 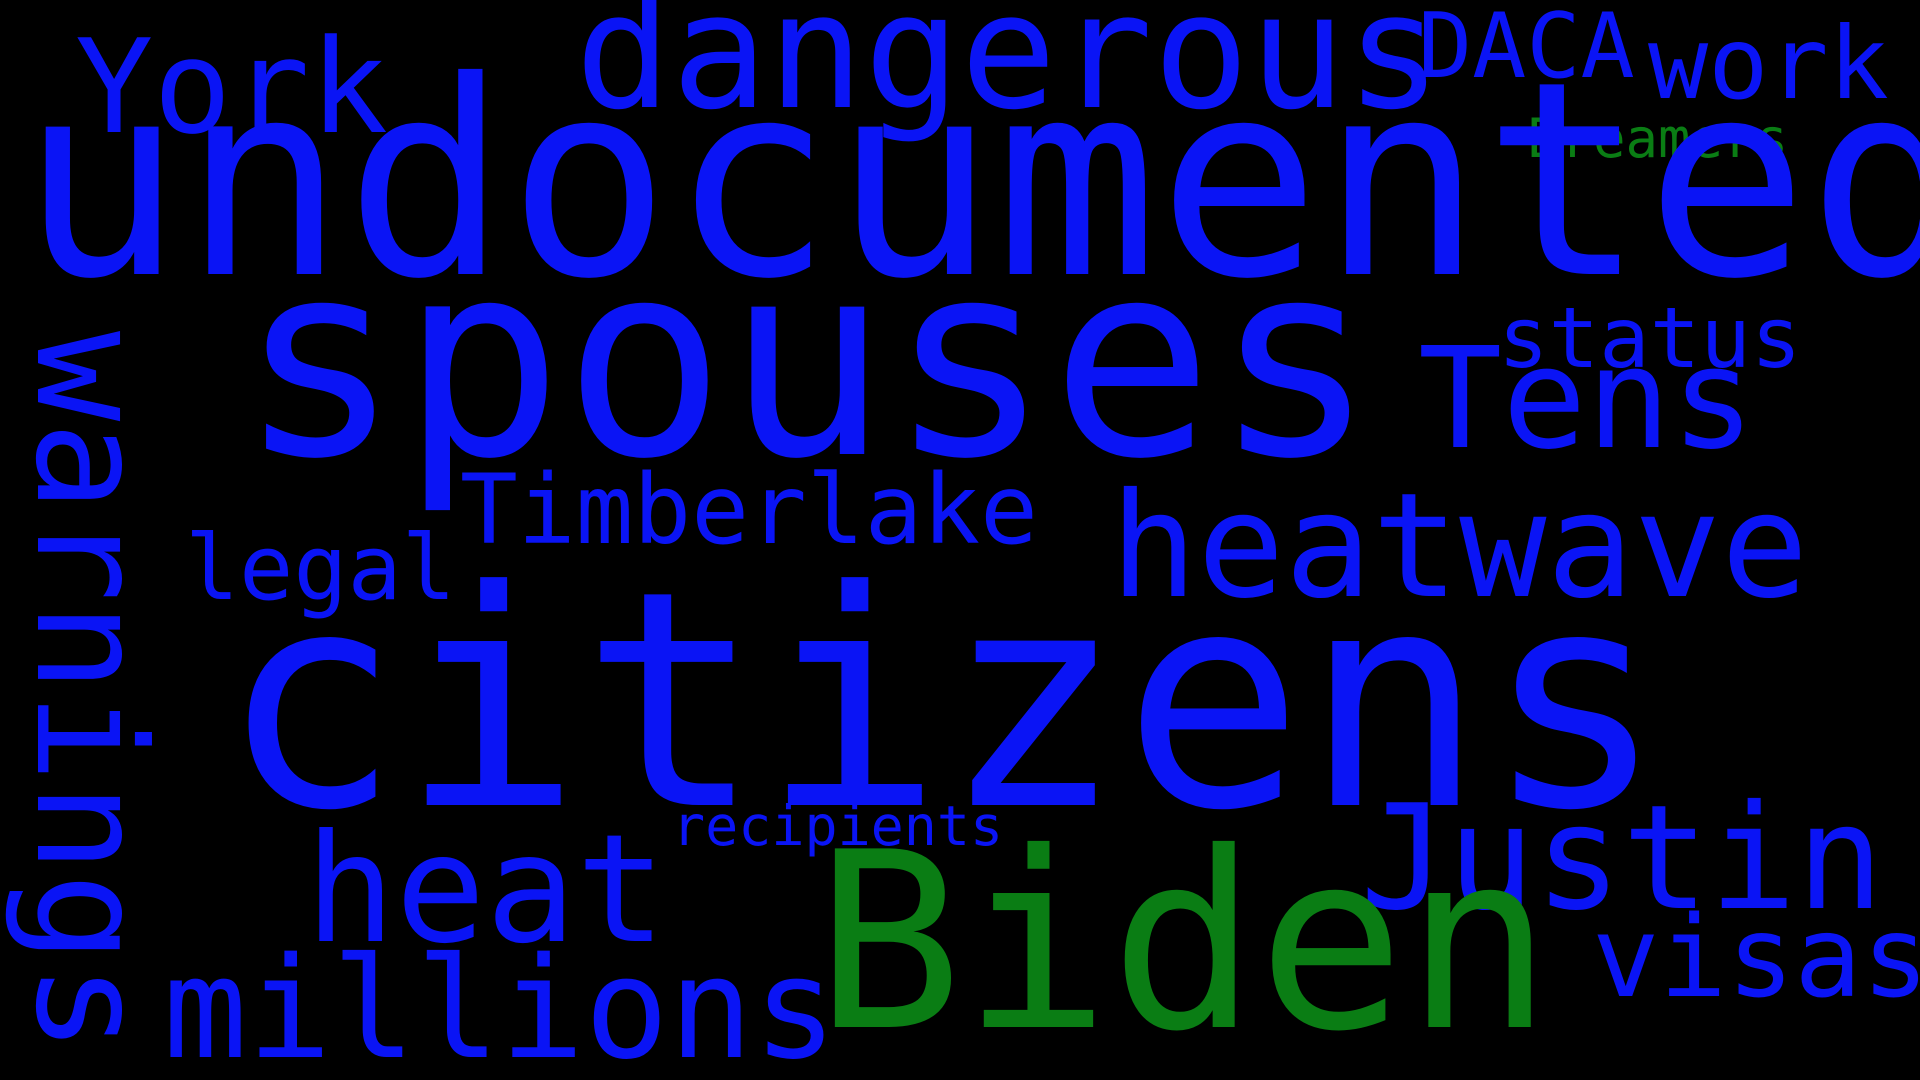 What do you see at coordinates (749, 510) in the screenshot?
I see `word-timberlake: Timberlake` at bounding box center [749, 510].